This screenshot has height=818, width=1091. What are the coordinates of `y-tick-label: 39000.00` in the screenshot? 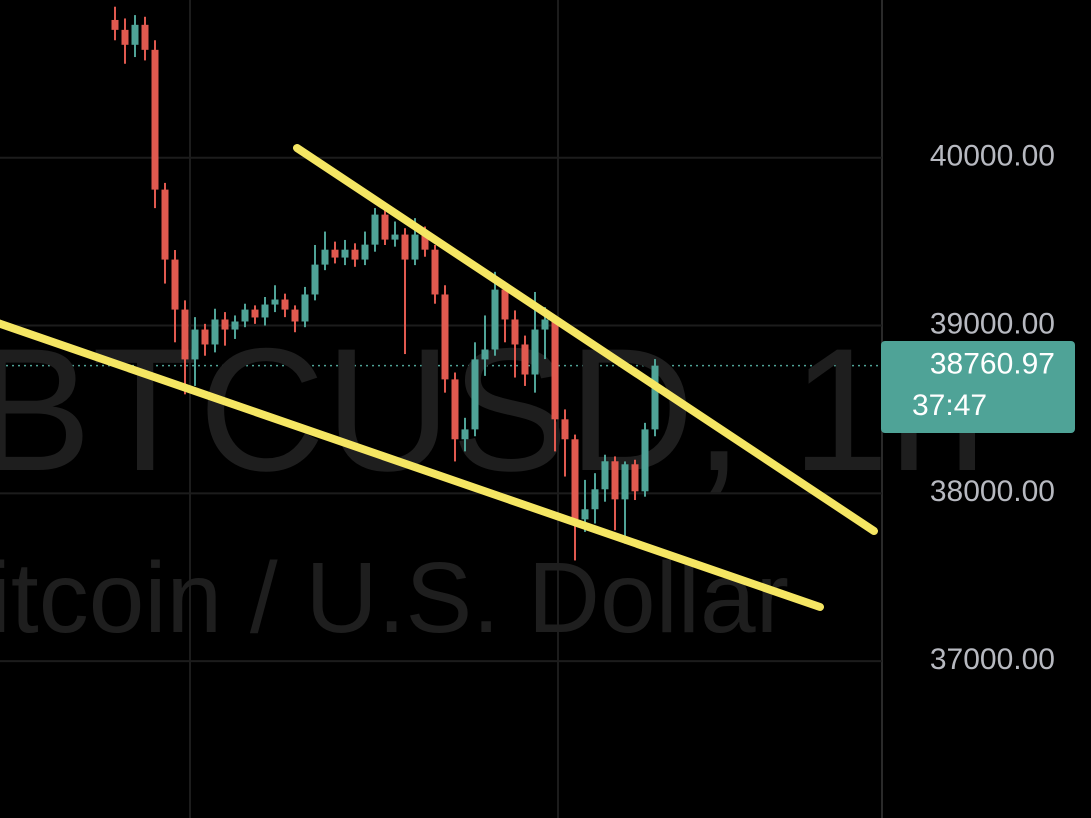 It's located at (992, 323).